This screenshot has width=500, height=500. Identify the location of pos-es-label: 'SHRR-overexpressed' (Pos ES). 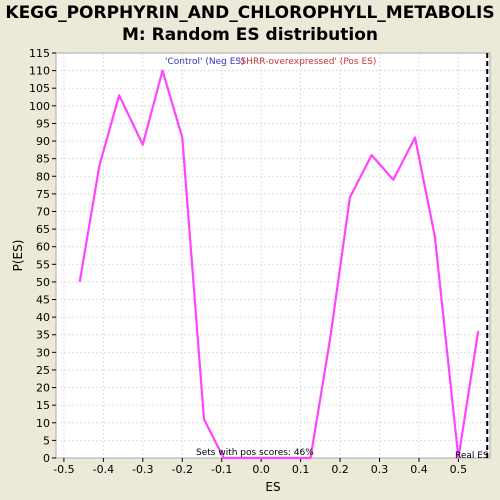
(307, 62).